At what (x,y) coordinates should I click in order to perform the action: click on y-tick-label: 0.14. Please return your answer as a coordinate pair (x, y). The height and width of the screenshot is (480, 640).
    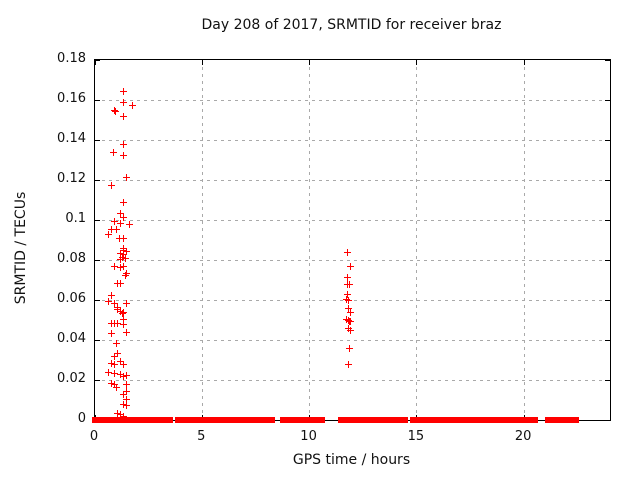
    Looking at the image, I should click on (71, 138).